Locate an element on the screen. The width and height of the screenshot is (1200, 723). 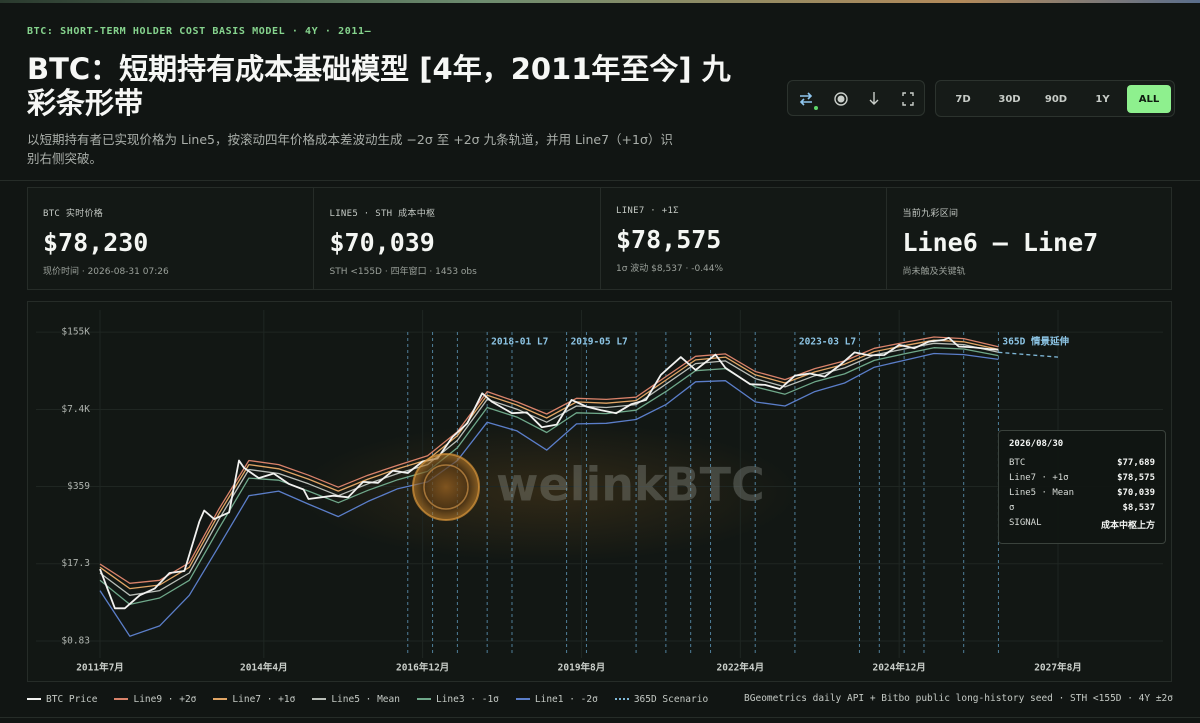
tool-icons is located at coordinates (856, 101).